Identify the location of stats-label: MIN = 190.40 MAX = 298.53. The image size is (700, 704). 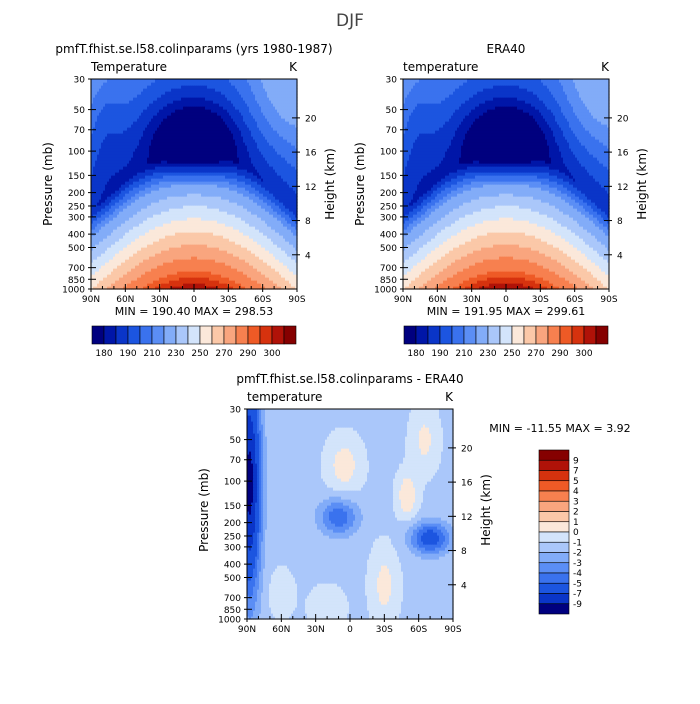
(194, 311).